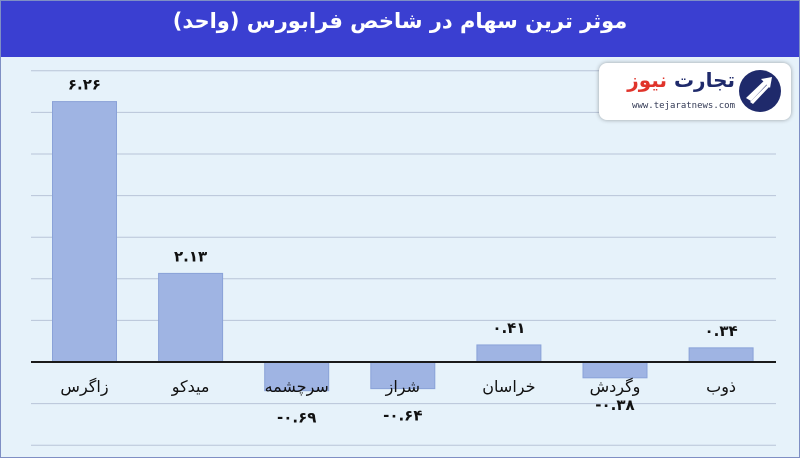  What do you see at coordinates (296, 418) in the screenshot?
I see `data-label: -۰.۶۹` at bounding box center [296, 418].